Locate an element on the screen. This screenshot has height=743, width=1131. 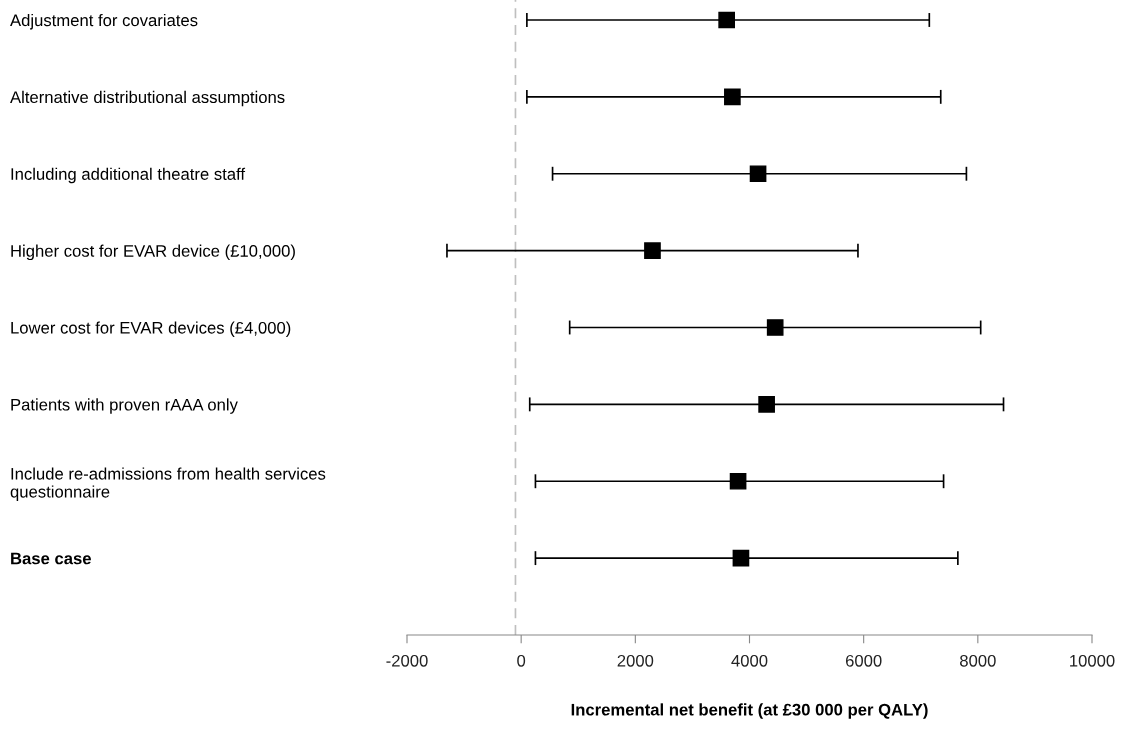
y-tick-label: Base case is located at coordinates (51, 558).